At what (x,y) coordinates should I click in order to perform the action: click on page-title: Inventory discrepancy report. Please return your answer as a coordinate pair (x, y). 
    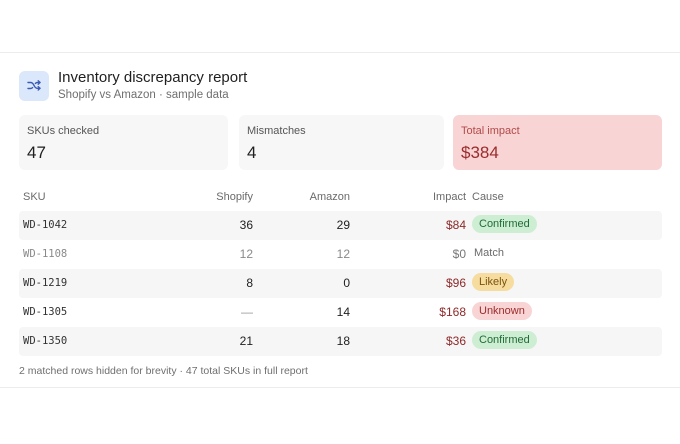
    Looking at the image, I should click on (153, 77).